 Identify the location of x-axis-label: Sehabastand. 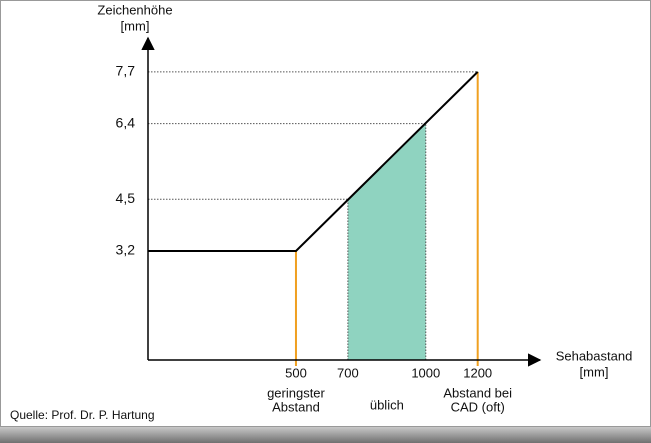
(594, 355).